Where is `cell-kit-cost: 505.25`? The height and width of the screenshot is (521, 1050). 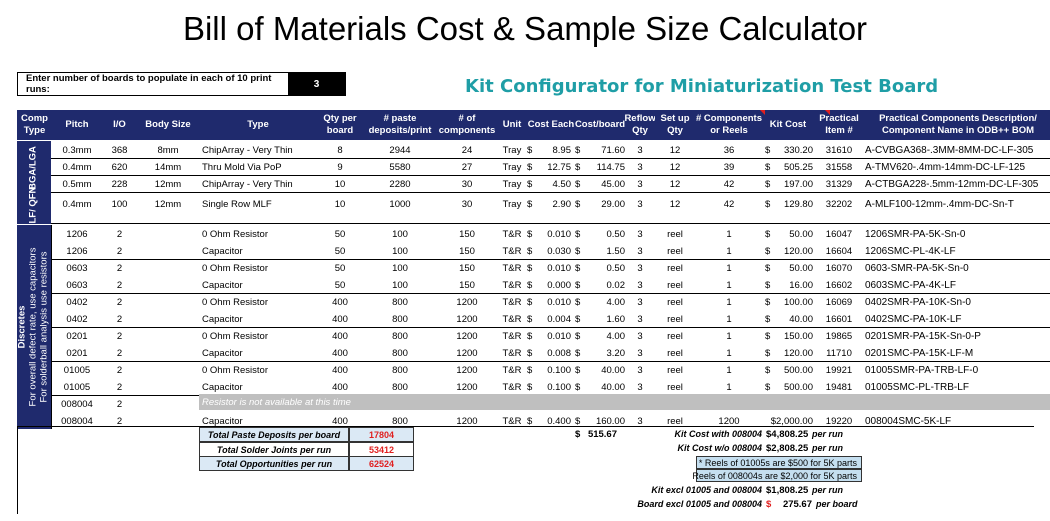 cell-kit-cost: 505.25 is located at coordinates (798, 167).